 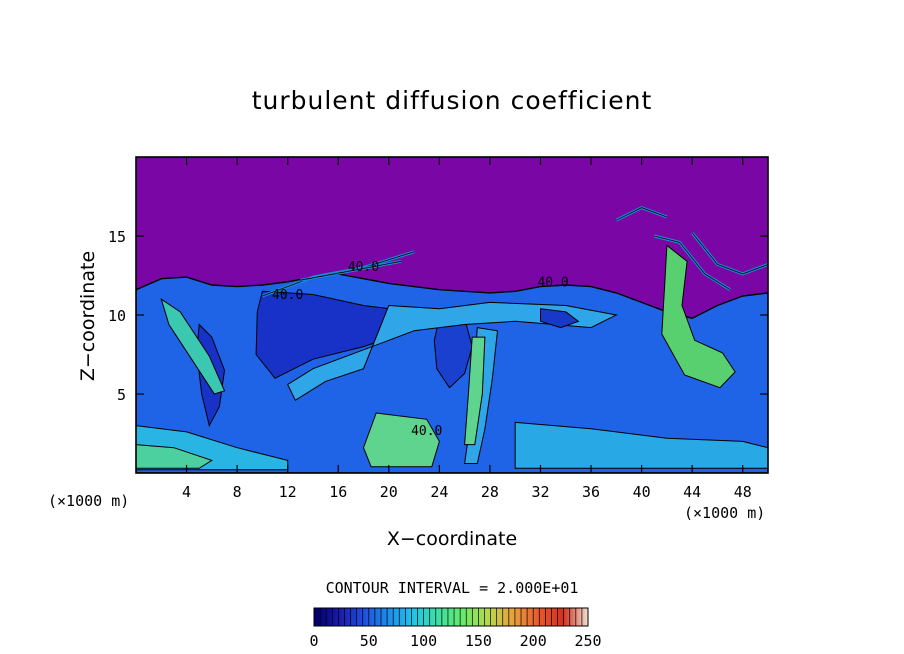 What do you see at coordinates (287, 295) in the screenshot?
I see `contour-label-3: 40.0` at bounding box center [287, 295].